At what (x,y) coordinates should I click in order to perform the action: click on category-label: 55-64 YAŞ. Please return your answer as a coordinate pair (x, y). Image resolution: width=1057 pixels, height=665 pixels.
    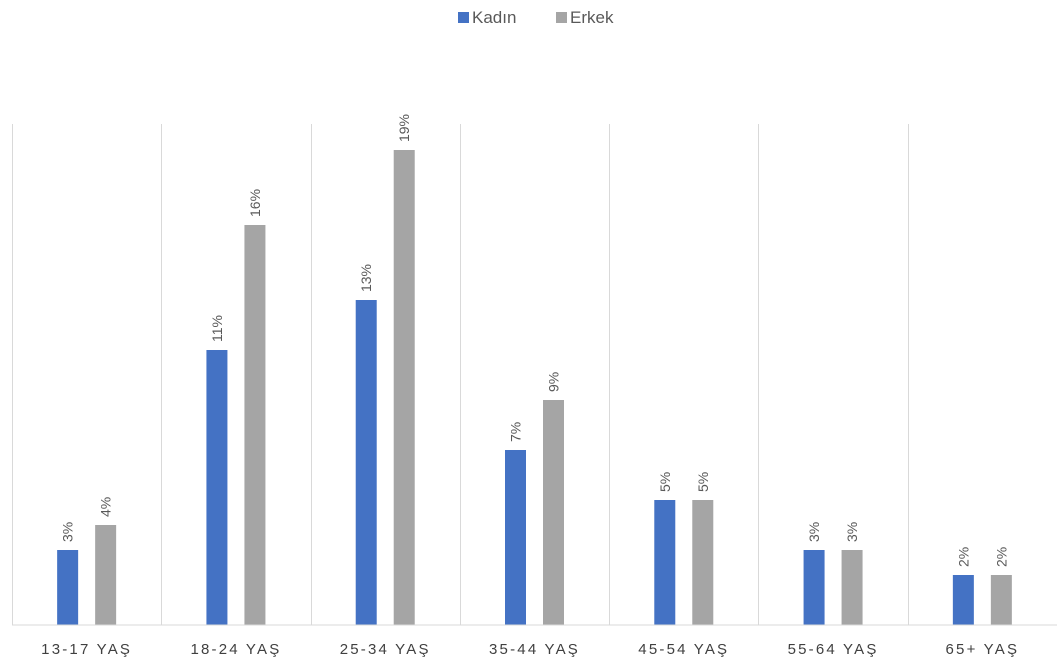
    Looking at the image, I should click on (833, 649).